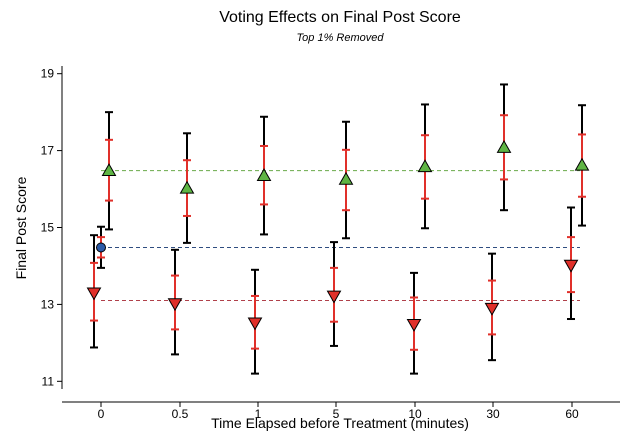 This screenshot has height=435, width=629. What do you see at coordinates (258, 414) in the screenshot?
I see `x-tick-label: 1` at bounding box center [258, 414].